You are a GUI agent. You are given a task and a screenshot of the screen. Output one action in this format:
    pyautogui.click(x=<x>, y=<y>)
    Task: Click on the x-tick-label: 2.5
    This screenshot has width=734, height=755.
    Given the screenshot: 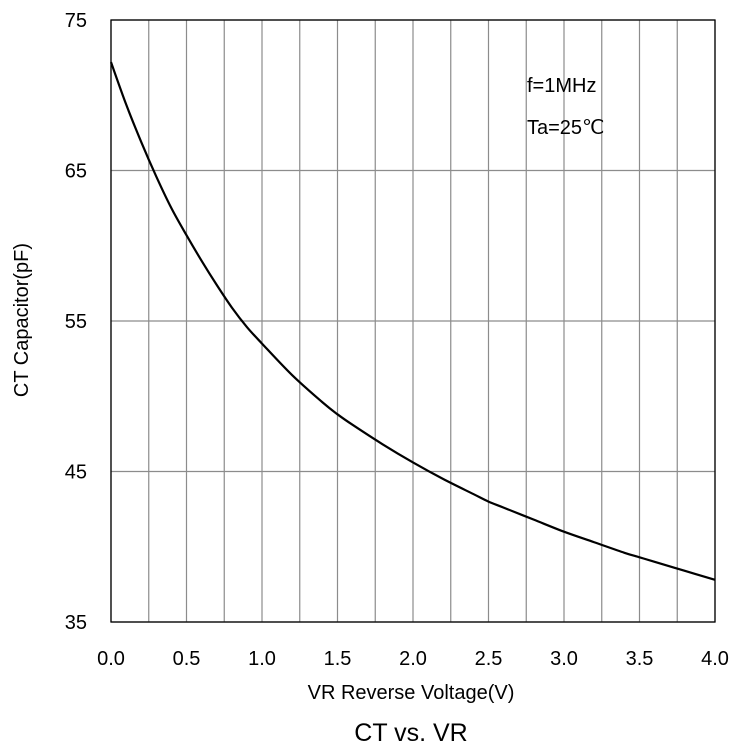 What is the action you would take?
    pyautogui.click(x=489, y=659)
    